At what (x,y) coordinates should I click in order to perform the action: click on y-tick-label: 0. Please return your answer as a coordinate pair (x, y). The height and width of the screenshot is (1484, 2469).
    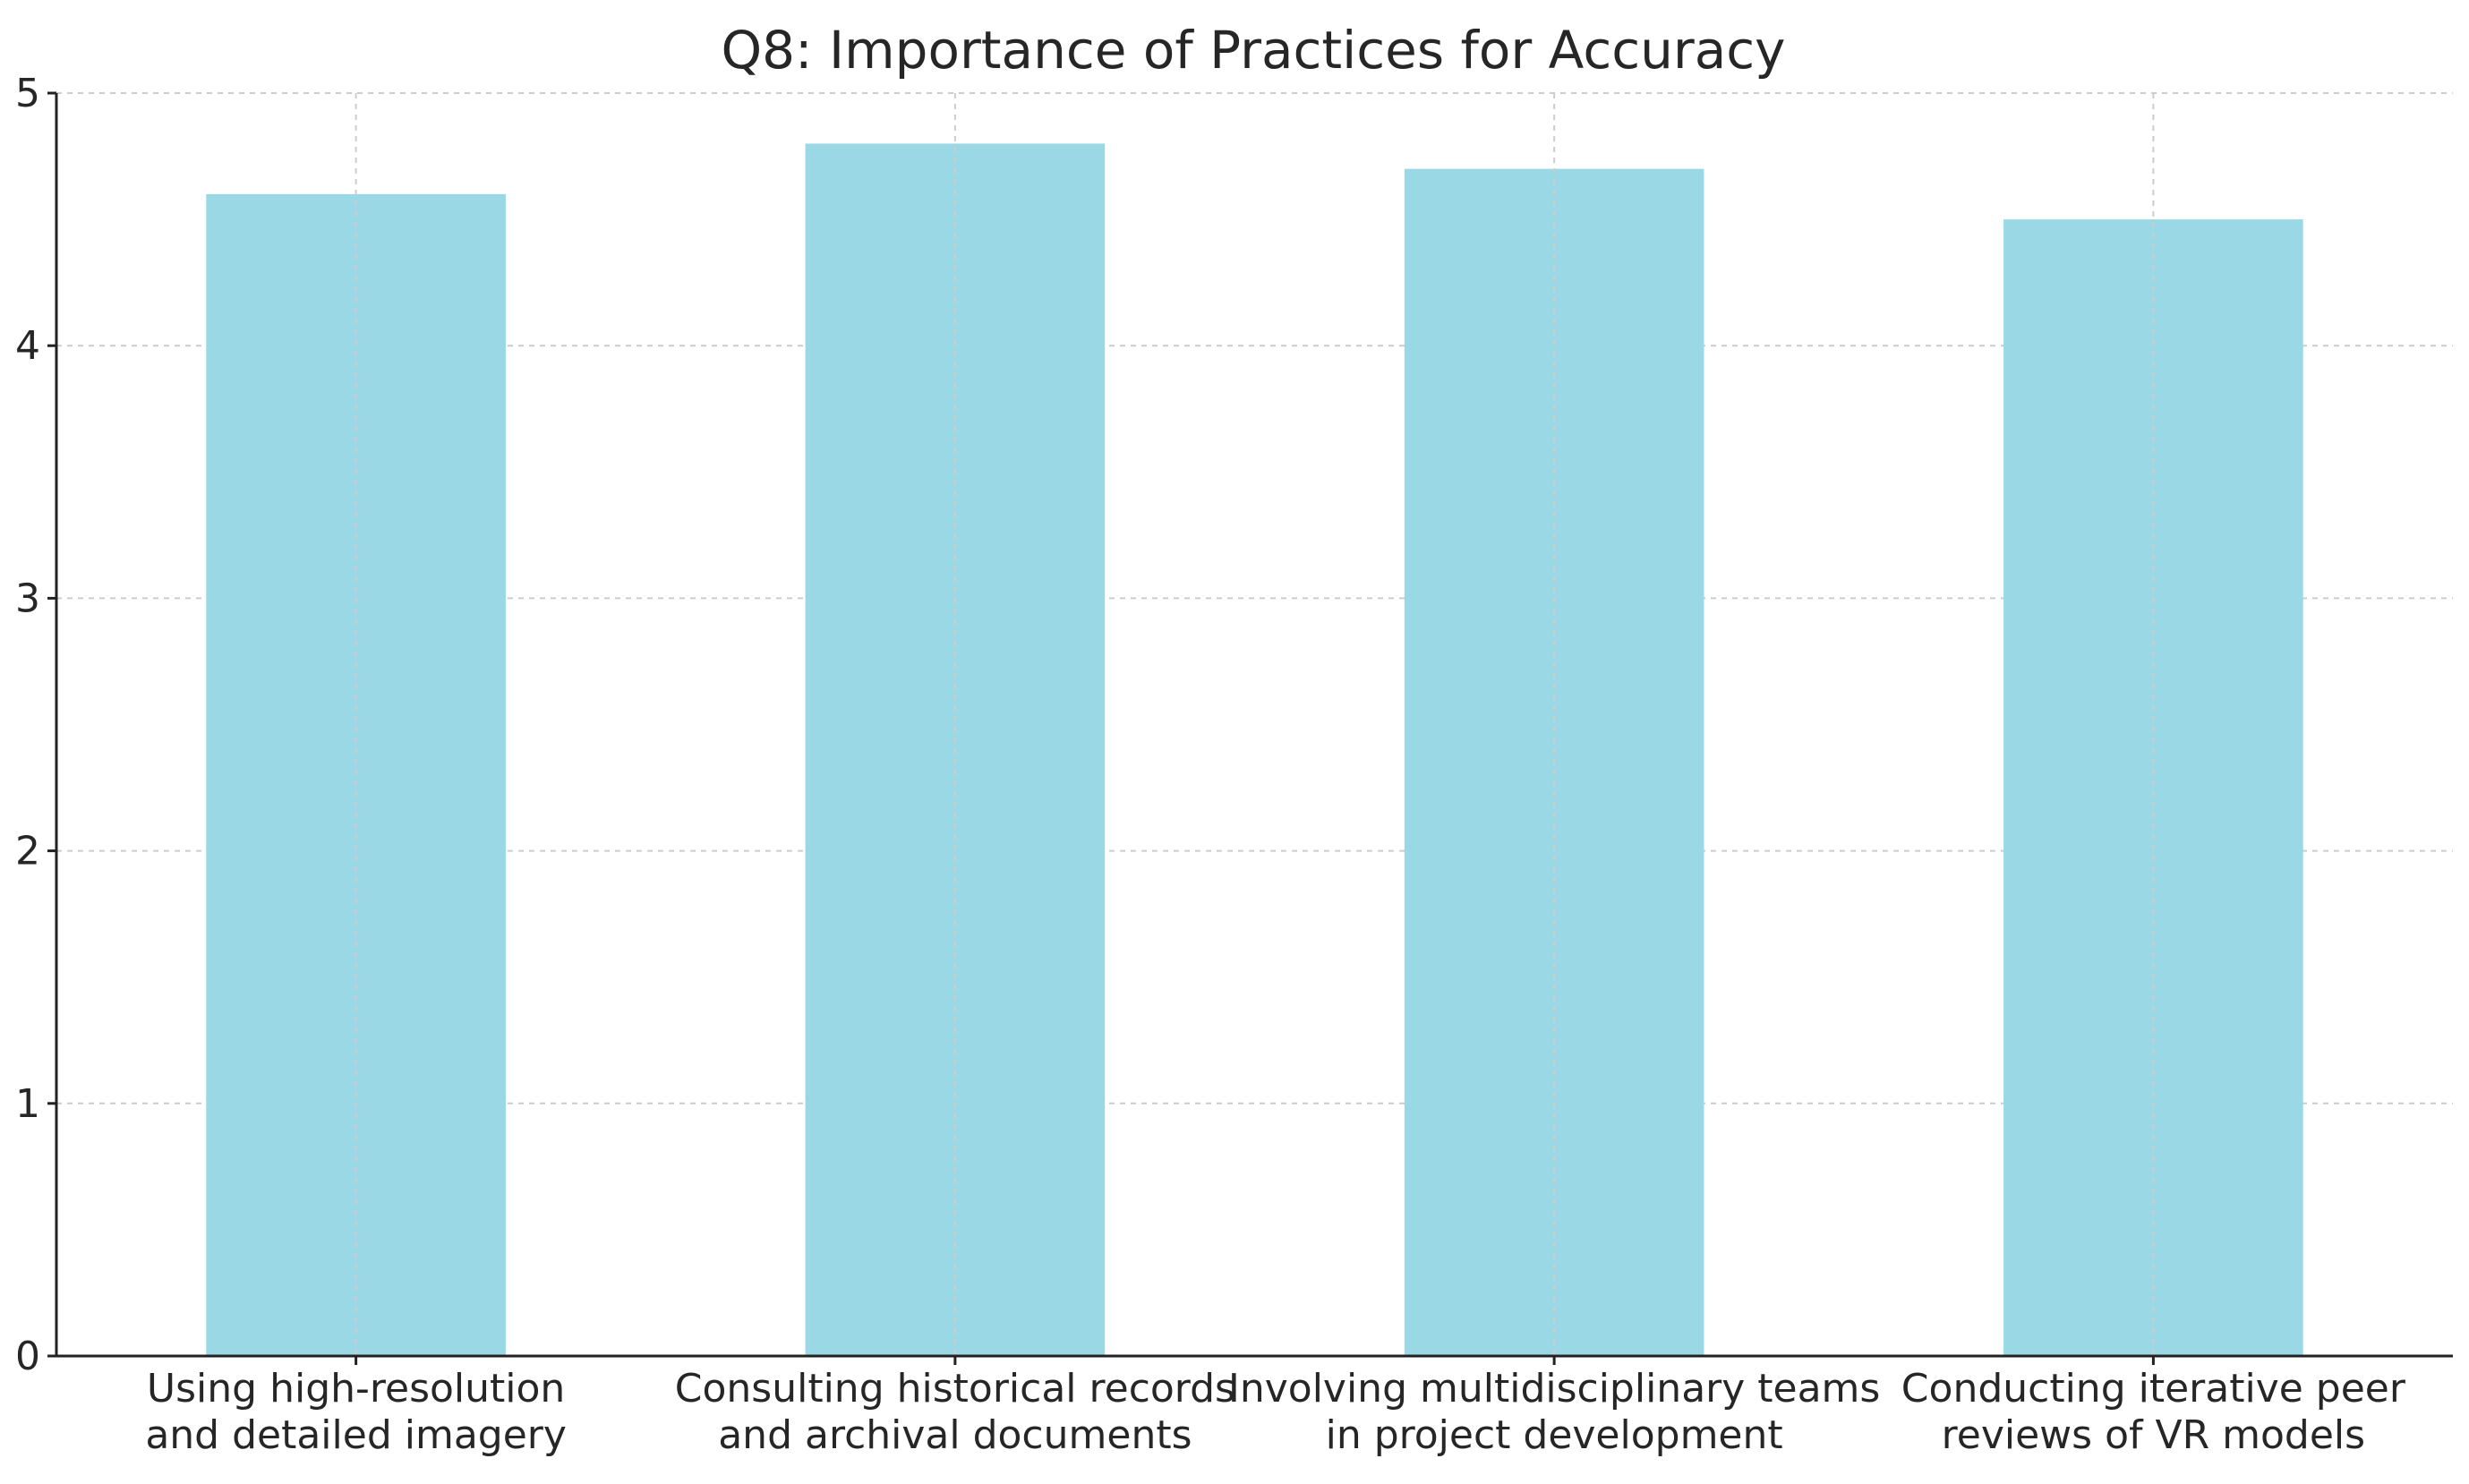
    Looking at the image, I should click on (27, 1356).